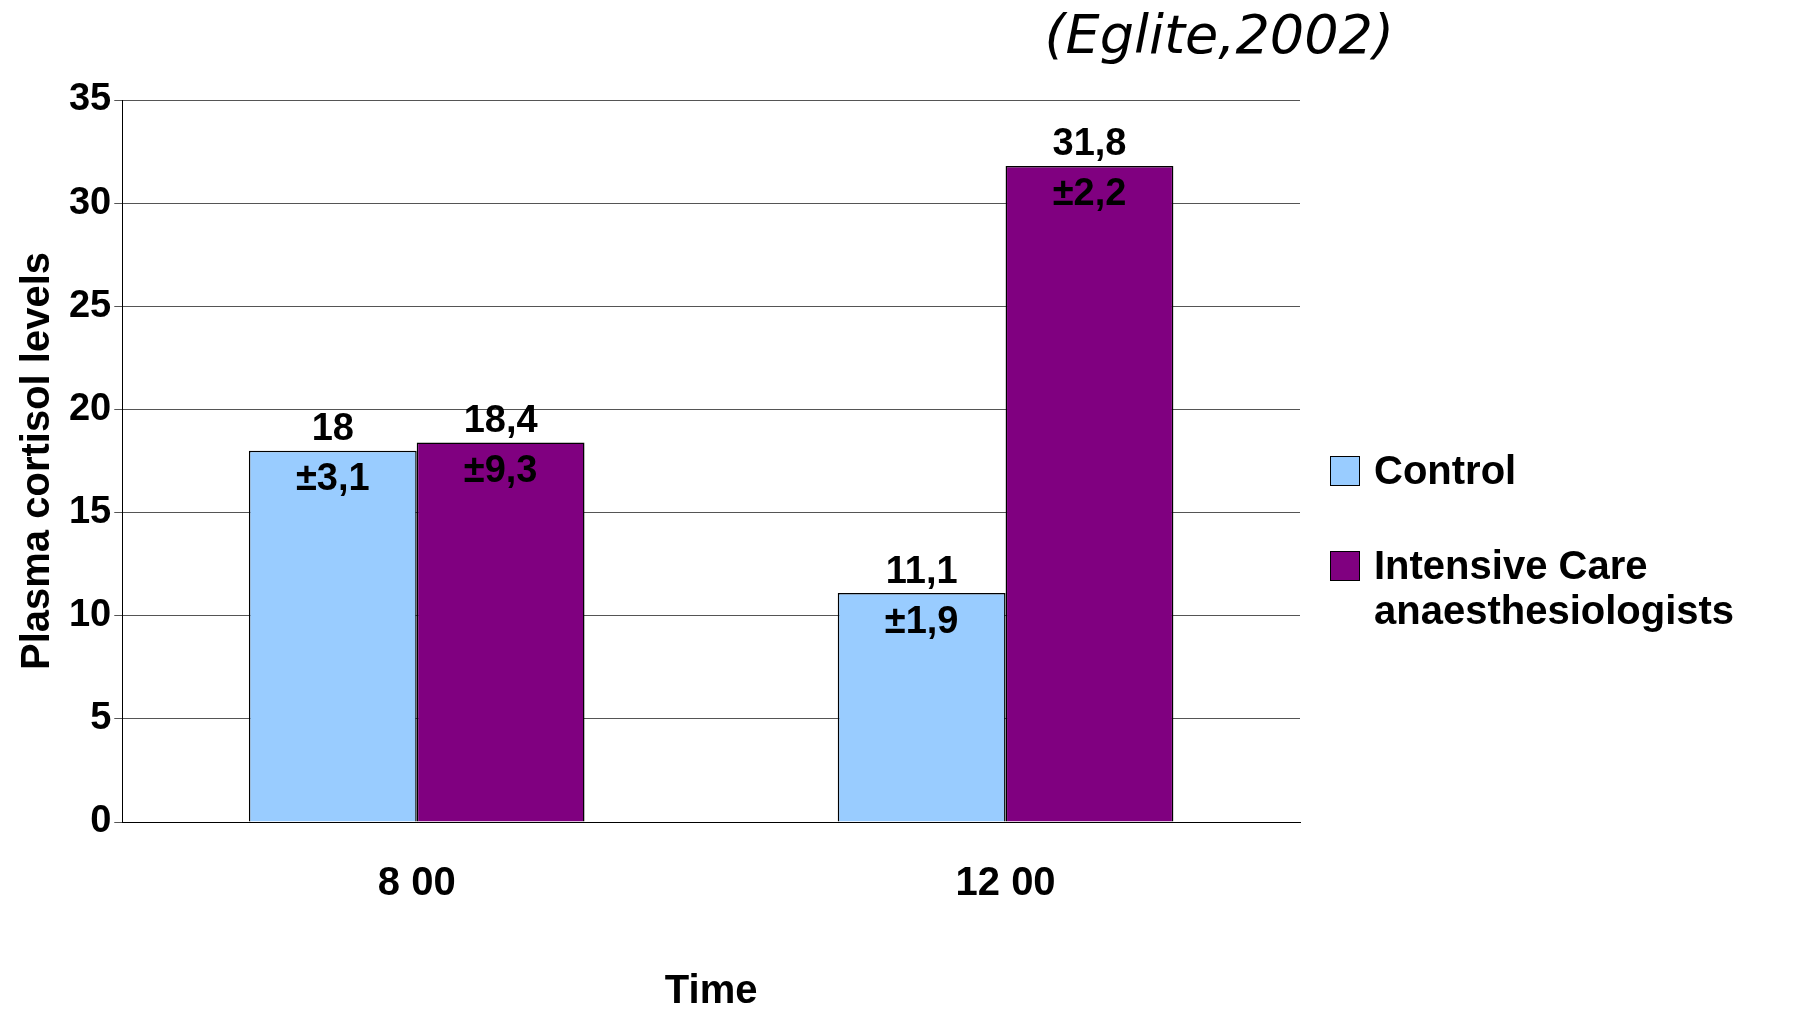 The image size is (1794, 1031). What do you see at coordinates (90, 613) in the screenshot?
I see `y-tick-label: 10` at bounding box center [90, 613].